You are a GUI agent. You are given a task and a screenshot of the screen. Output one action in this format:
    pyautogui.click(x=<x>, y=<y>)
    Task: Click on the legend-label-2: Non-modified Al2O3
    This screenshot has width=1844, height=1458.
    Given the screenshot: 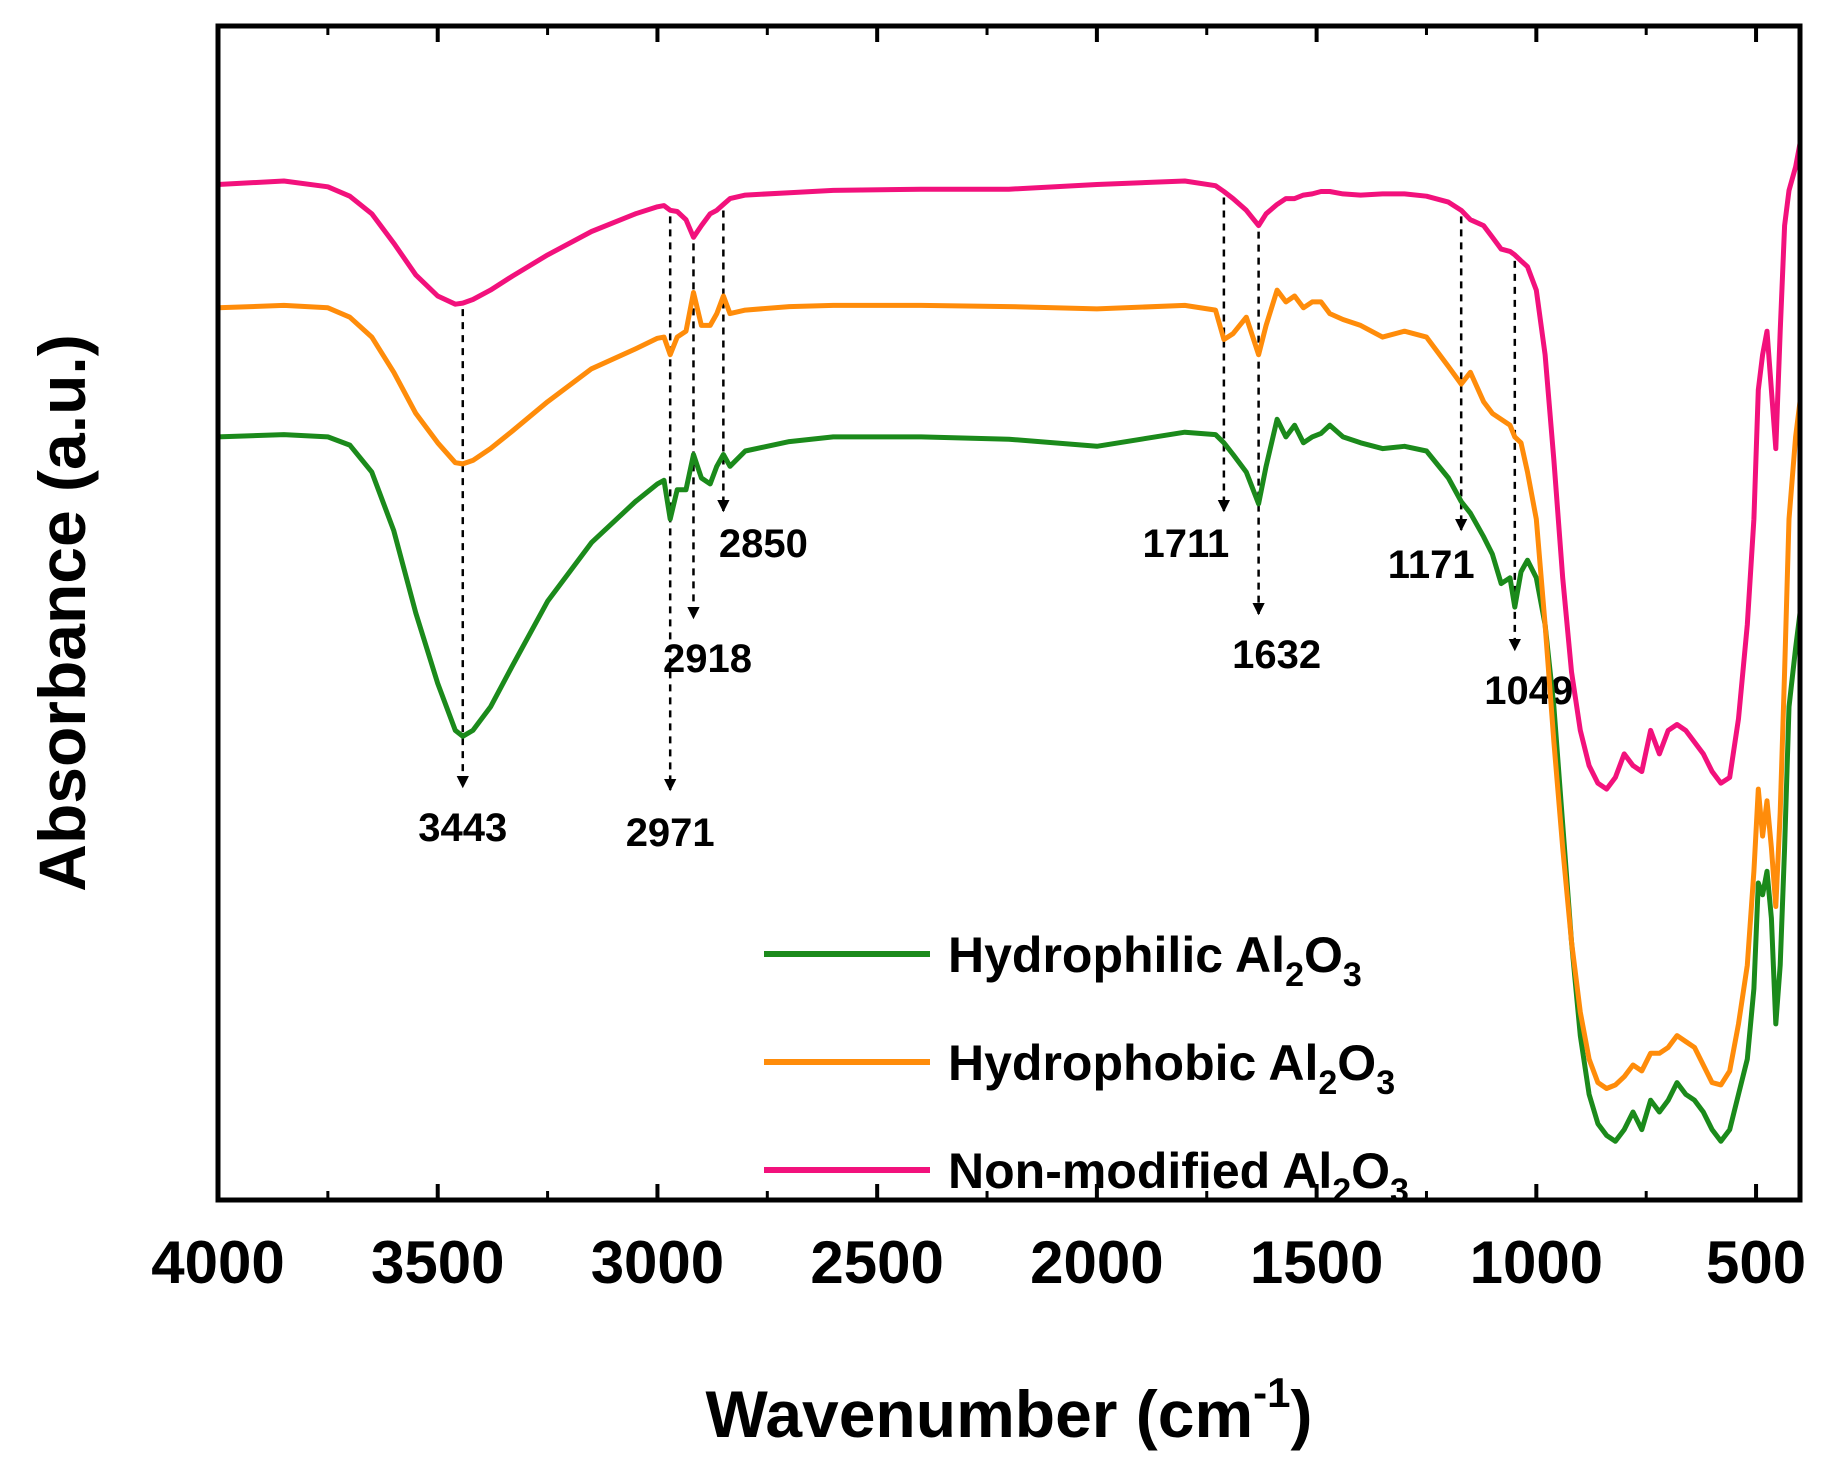 What is the action you would take?
    pyautogui.click(x=1178, y=1176)
    